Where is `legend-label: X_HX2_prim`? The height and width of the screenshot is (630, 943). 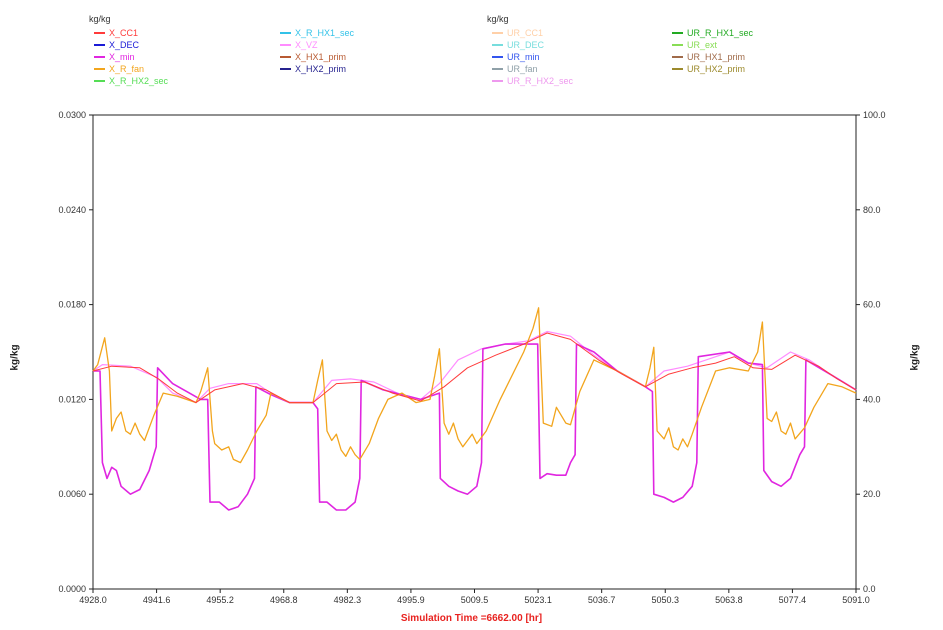 legend-label: X_HX2_prim is located at coordinates (321, 69).